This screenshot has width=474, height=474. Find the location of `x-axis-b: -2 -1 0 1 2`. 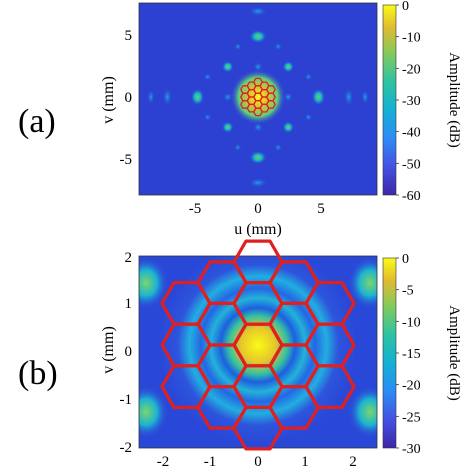

x-axis-b: -2 -1 0 1 2 is located at coordinates (257, 462).